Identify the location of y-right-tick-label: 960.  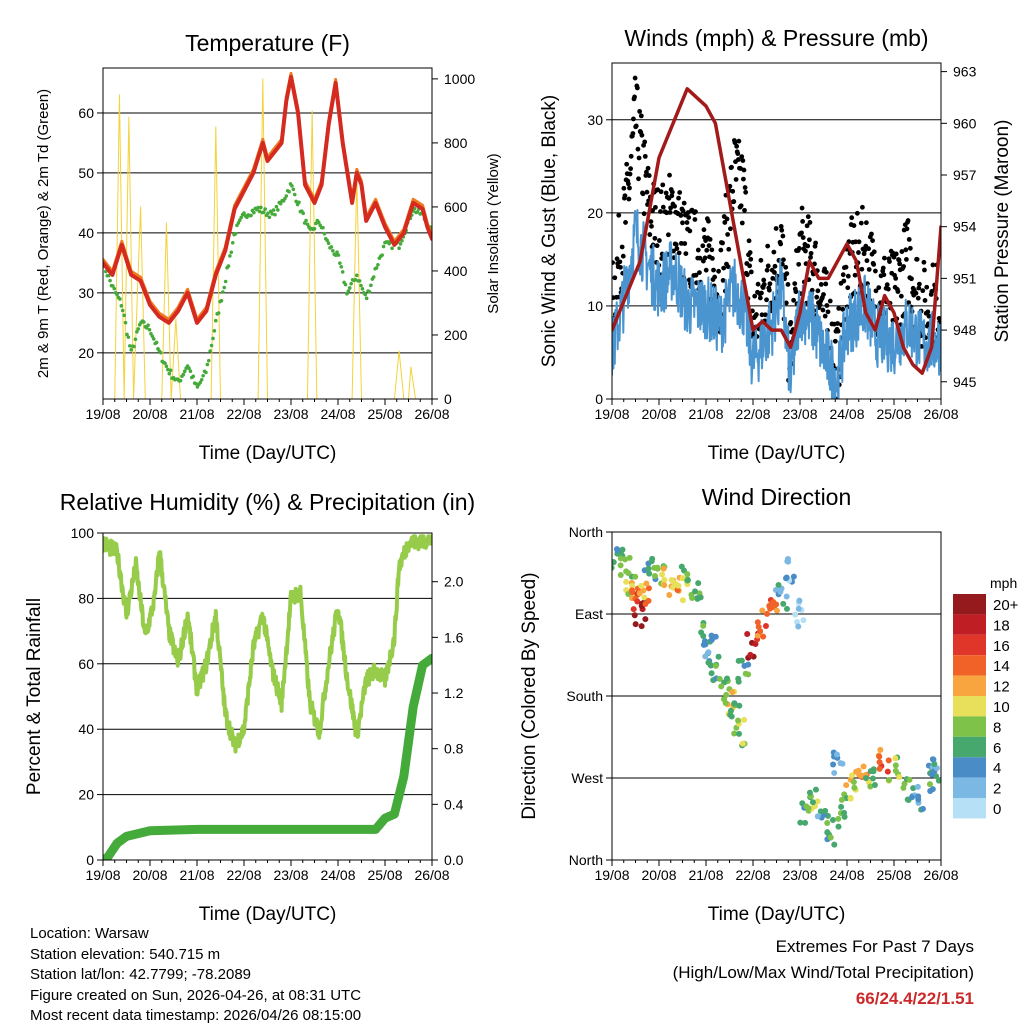
(965, 123).